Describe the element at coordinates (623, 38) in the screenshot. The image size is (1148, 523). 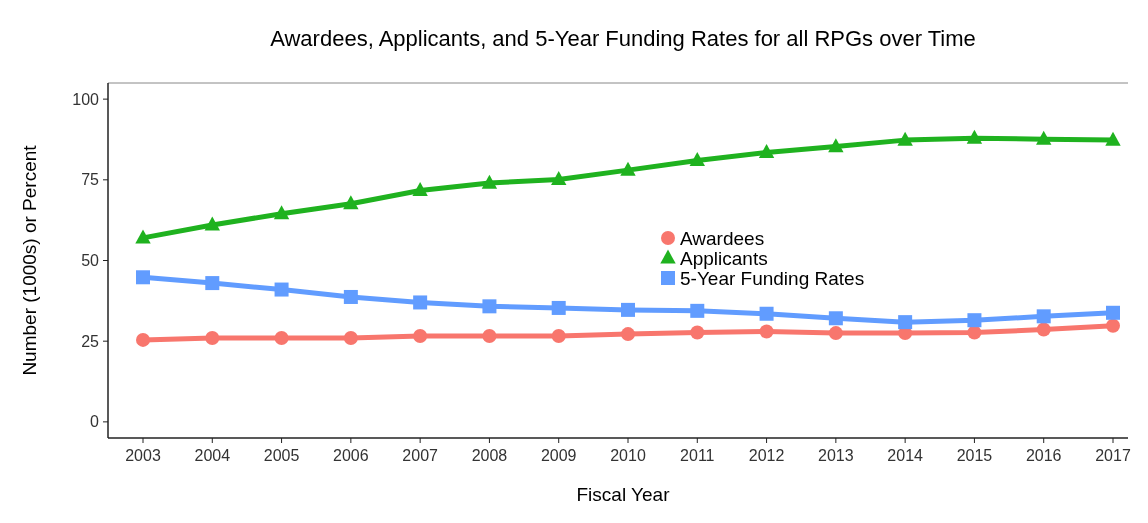
I see `chart-title: Awardees, Applicants, and 5-Year Funding Rates for all RPGs over Time` at that location.